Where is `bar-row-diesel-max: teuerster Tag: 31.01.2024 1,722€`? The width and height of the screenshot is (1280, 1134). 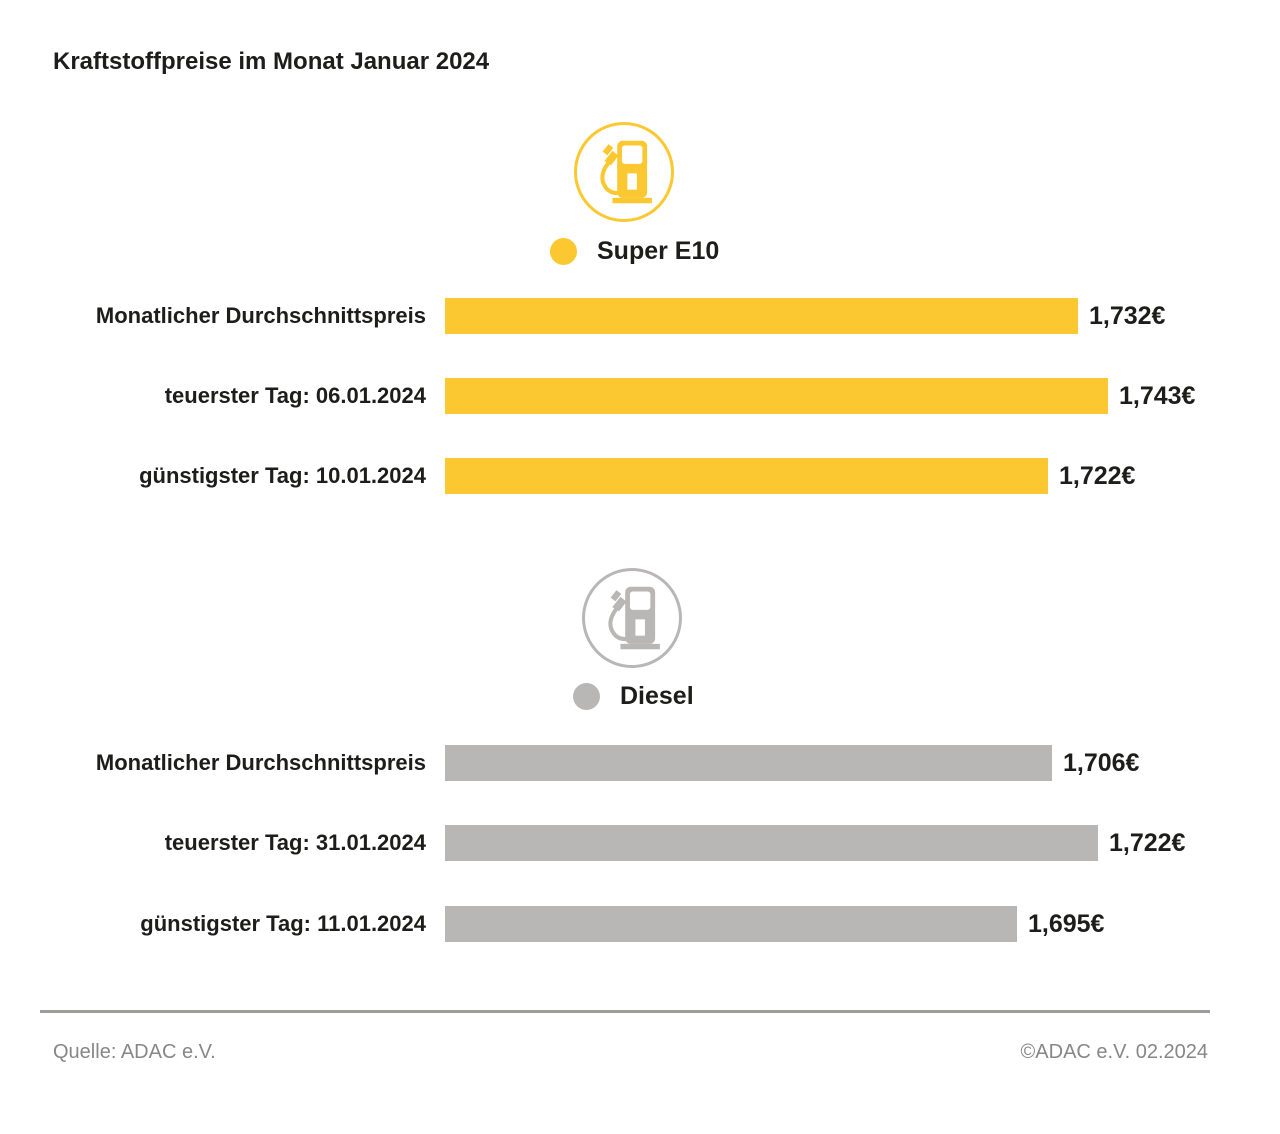
bar-row-diesel-max: teuerster Tag: 31.01.2024 1,722€ is located at coordinates (640, 843).